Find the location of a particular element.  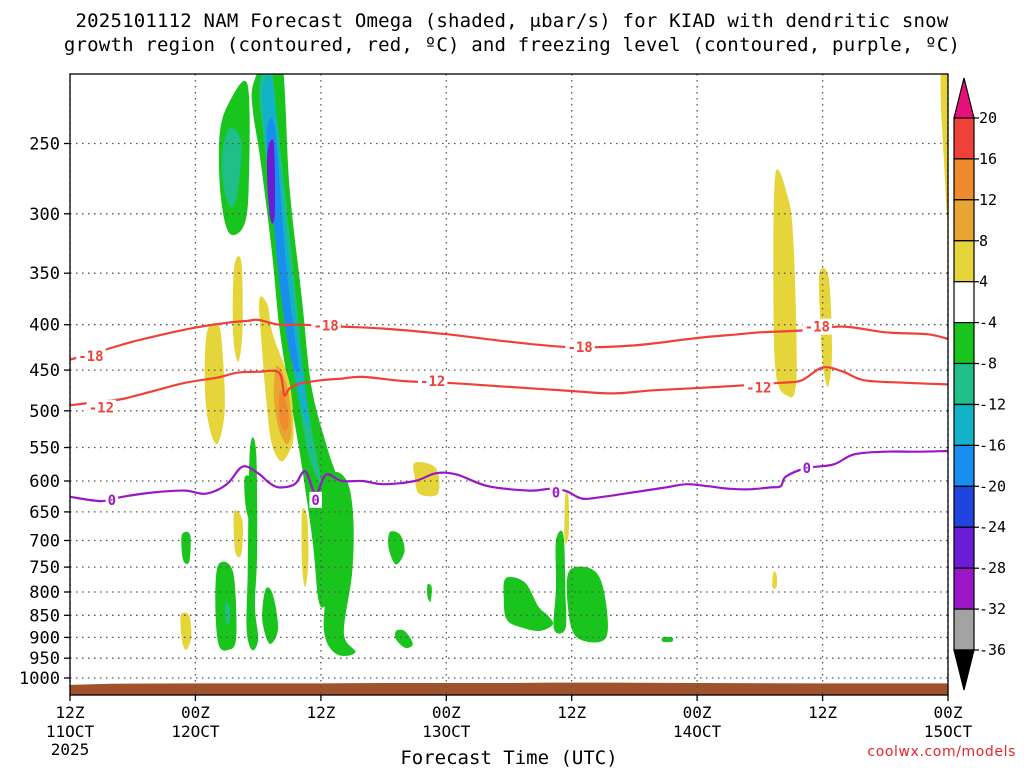

colorbar-label-2: 12 is located at coordinates (988, 200).